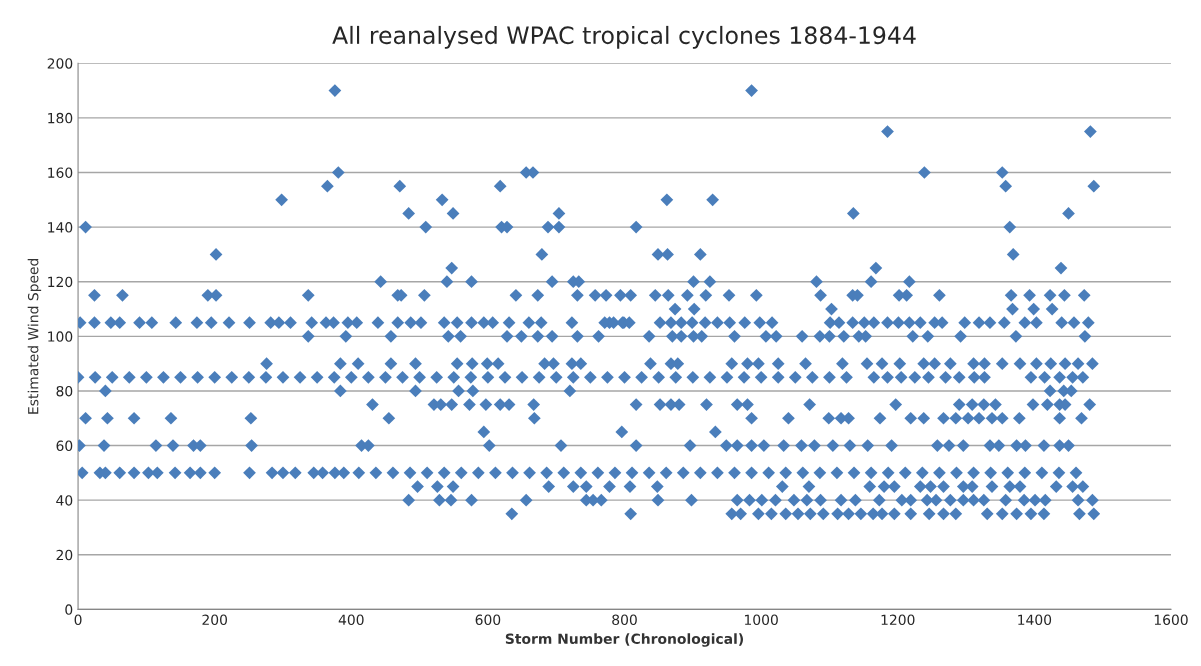  I want to click on y-tick-label: 60, so click(64, 446).